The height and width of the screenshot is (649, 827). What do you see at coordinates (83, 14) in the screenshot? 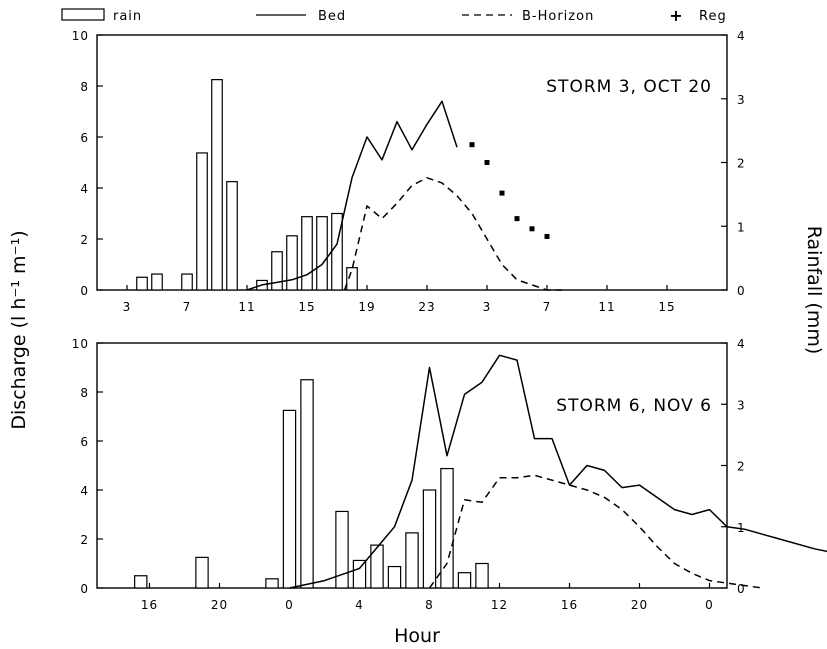
I see `legend-rain-swatch` at bounding box center [83, 14].